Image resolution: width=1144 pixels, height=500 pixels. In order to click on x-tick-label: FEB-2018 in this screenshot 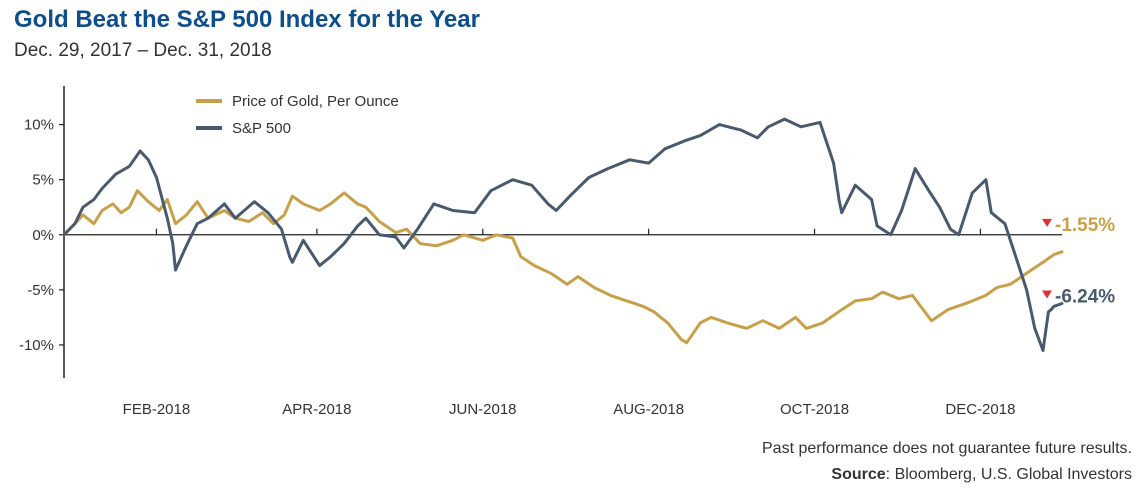, I will do `click(157, 409)`.